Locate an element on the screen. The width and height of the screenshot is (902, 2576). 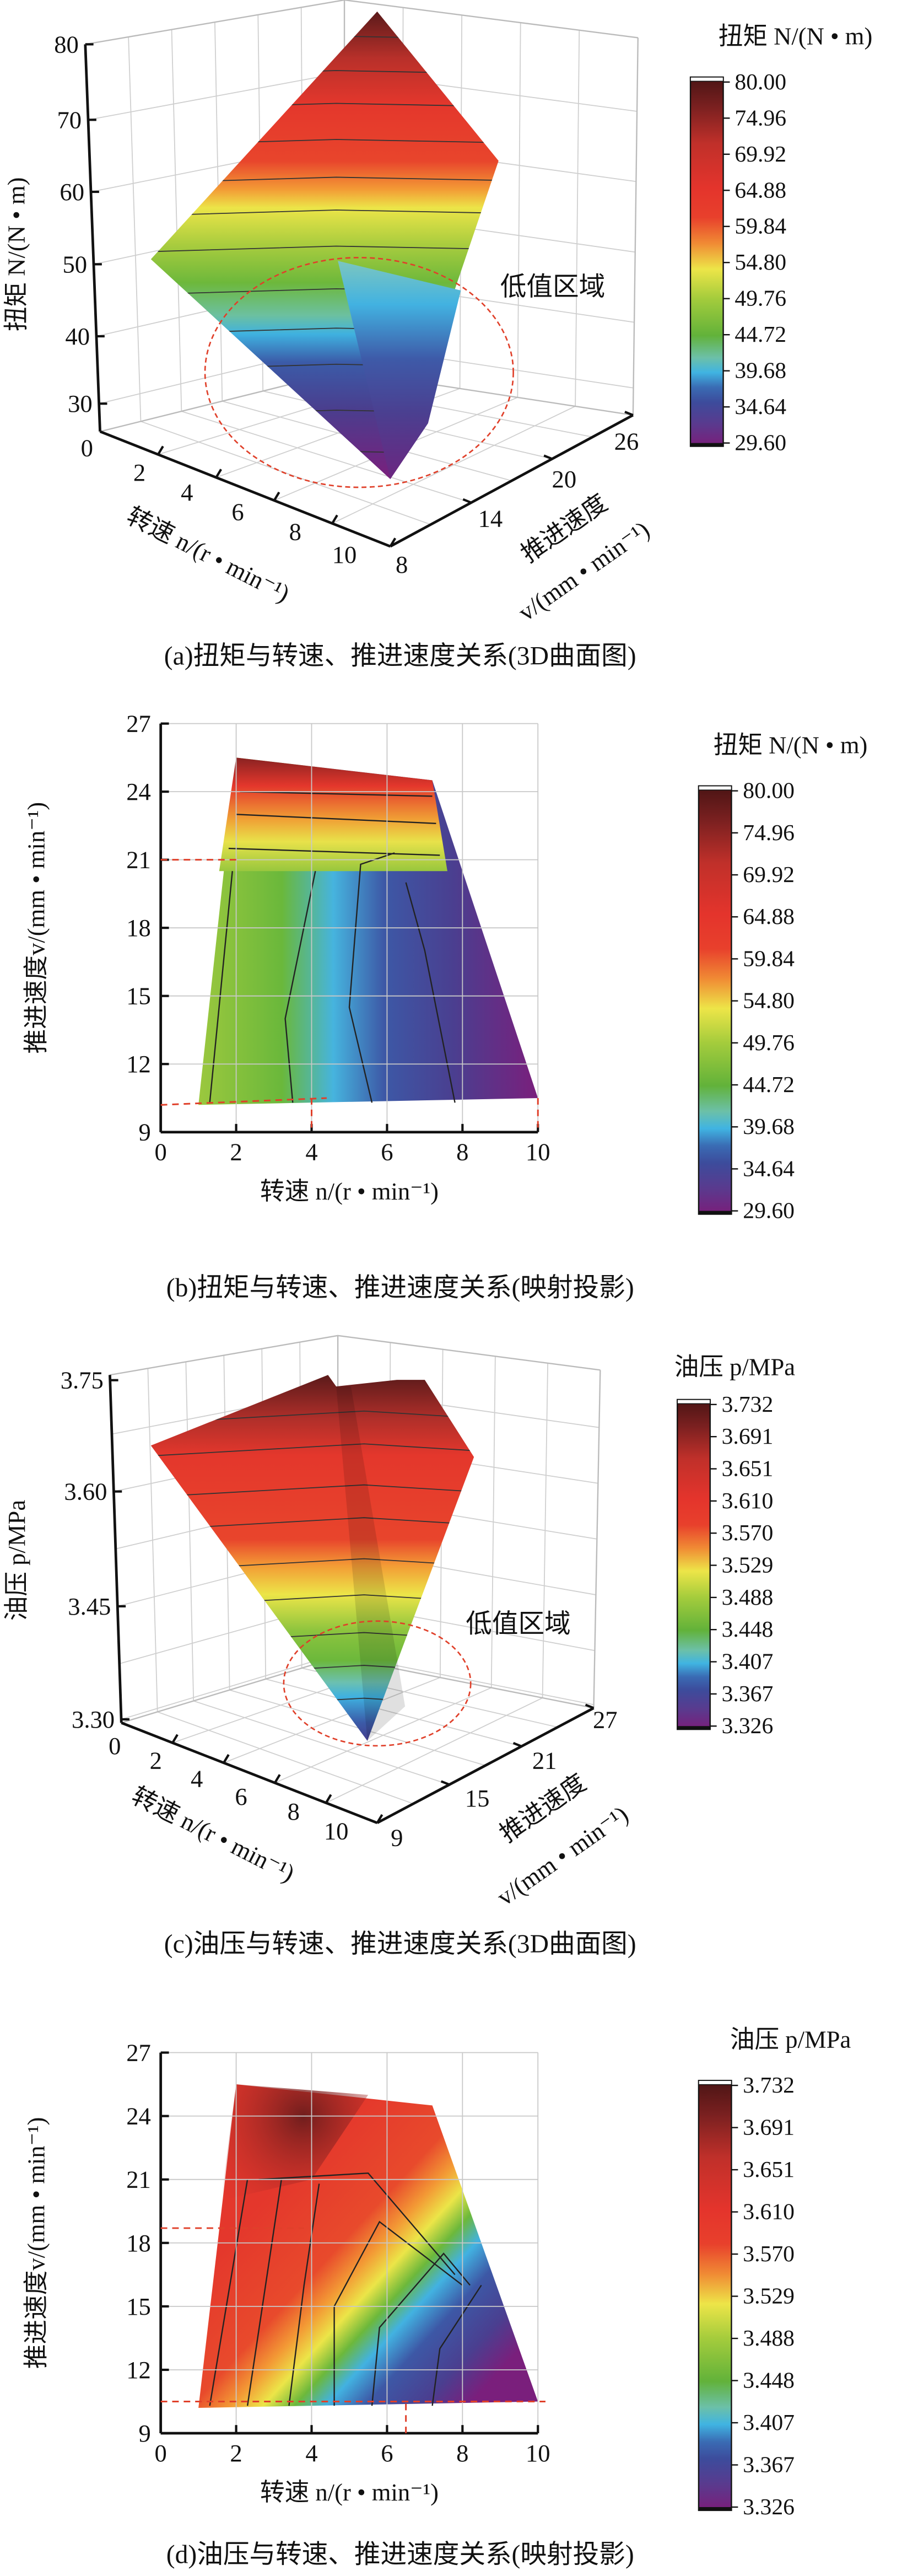
colorbar-title: 扭矩 N/(N • m) is located at coordinates (796, 36).